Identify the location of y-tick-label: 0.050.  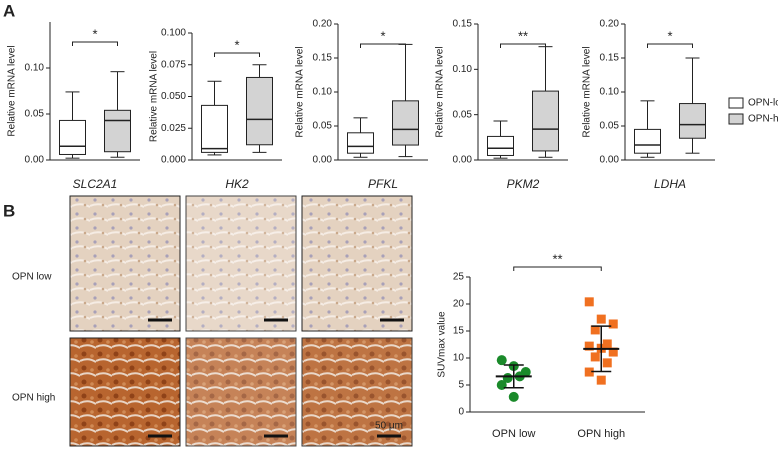
(173, 96).